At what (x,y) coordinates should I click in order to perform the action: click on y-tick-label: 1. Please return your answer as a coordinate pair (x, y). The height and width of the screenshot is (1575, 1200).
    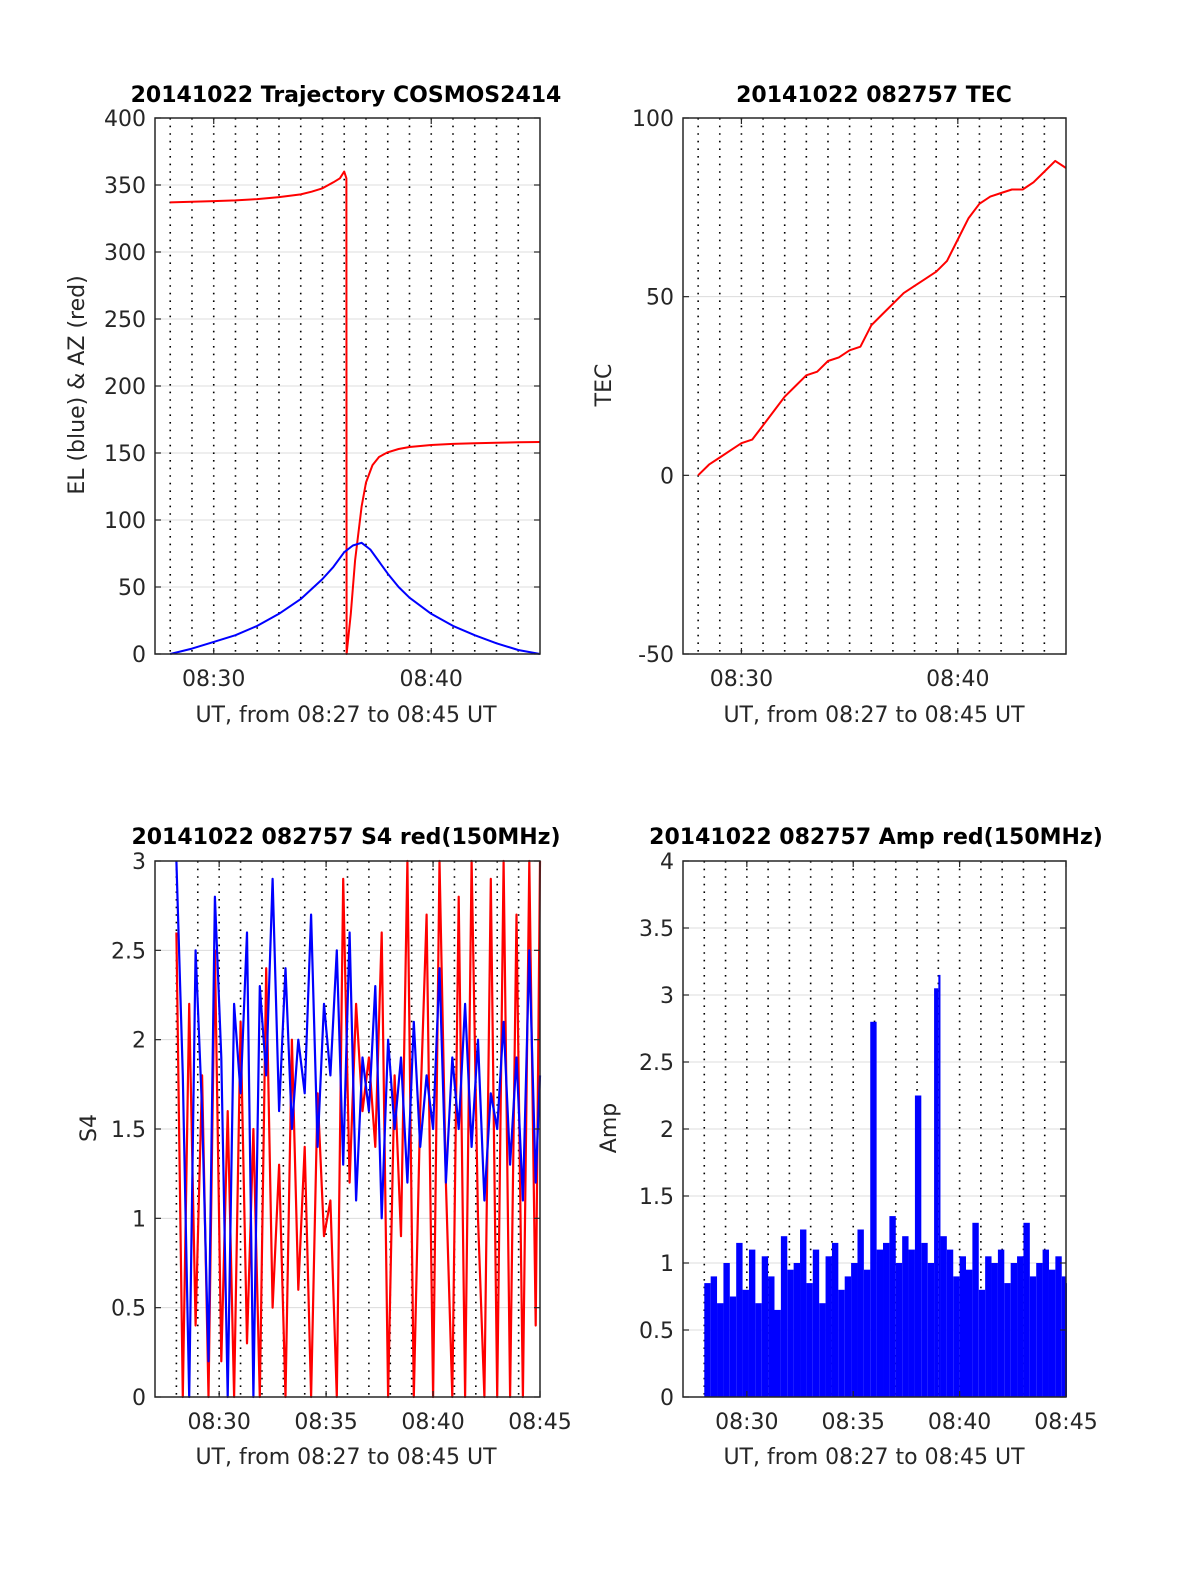
    Looking at the image, I should click on (139, 1219).